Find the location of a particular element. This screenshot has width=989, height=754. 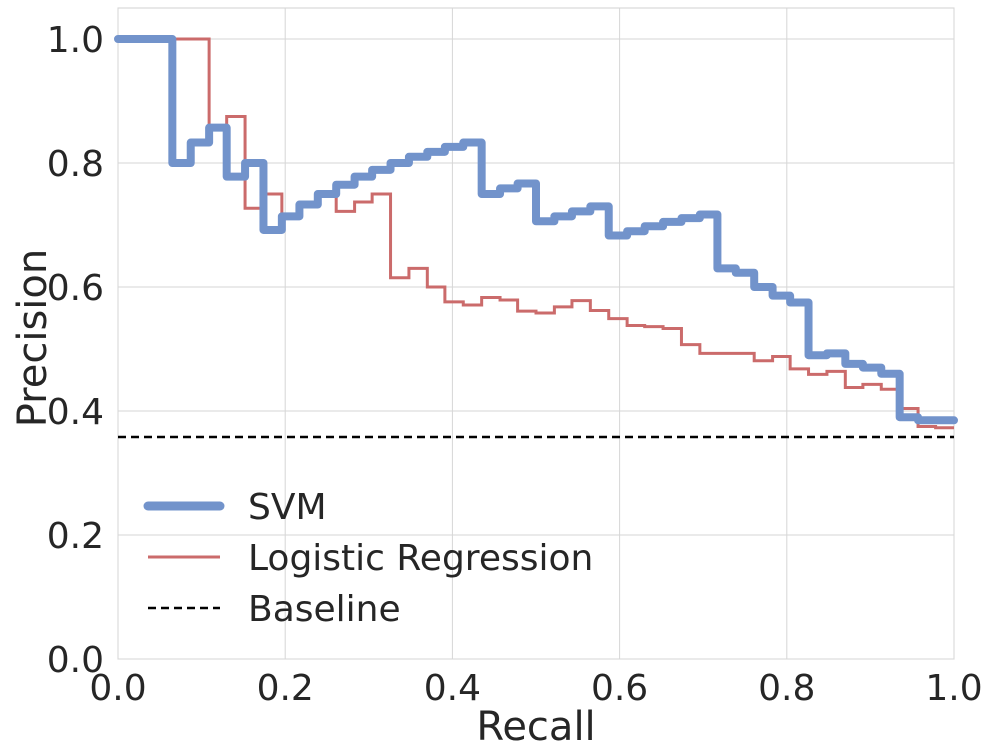

y-axis-label: Precision is located at coordinates (33, 338).